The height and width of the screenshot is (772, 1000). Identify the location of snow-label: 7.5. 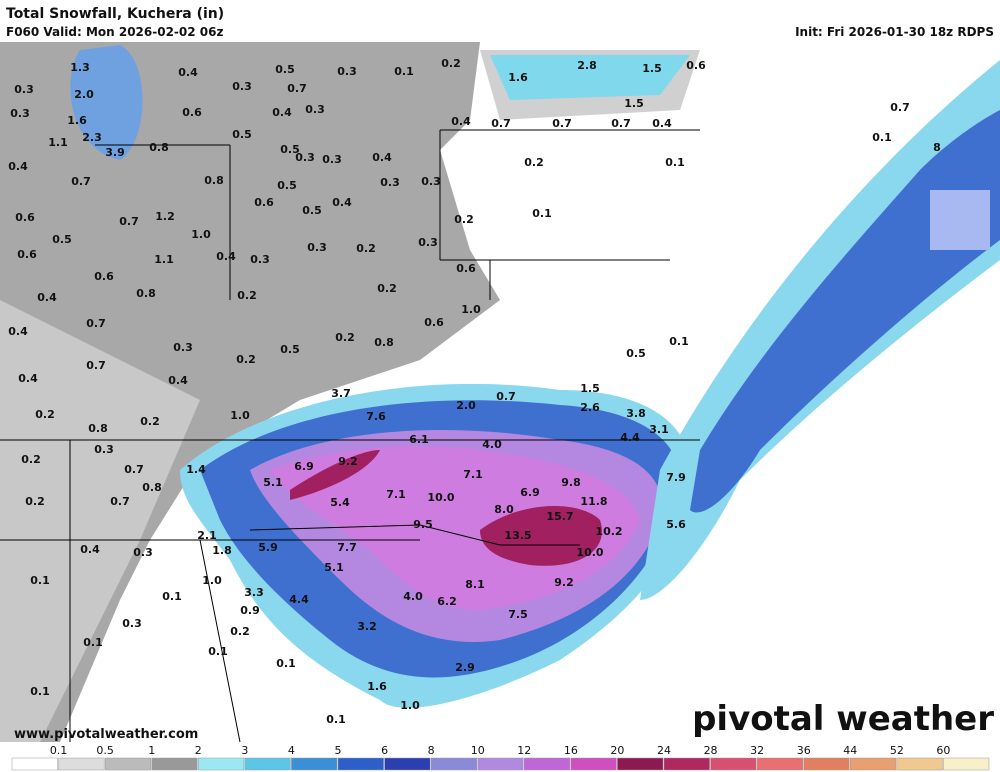
(518, 614).